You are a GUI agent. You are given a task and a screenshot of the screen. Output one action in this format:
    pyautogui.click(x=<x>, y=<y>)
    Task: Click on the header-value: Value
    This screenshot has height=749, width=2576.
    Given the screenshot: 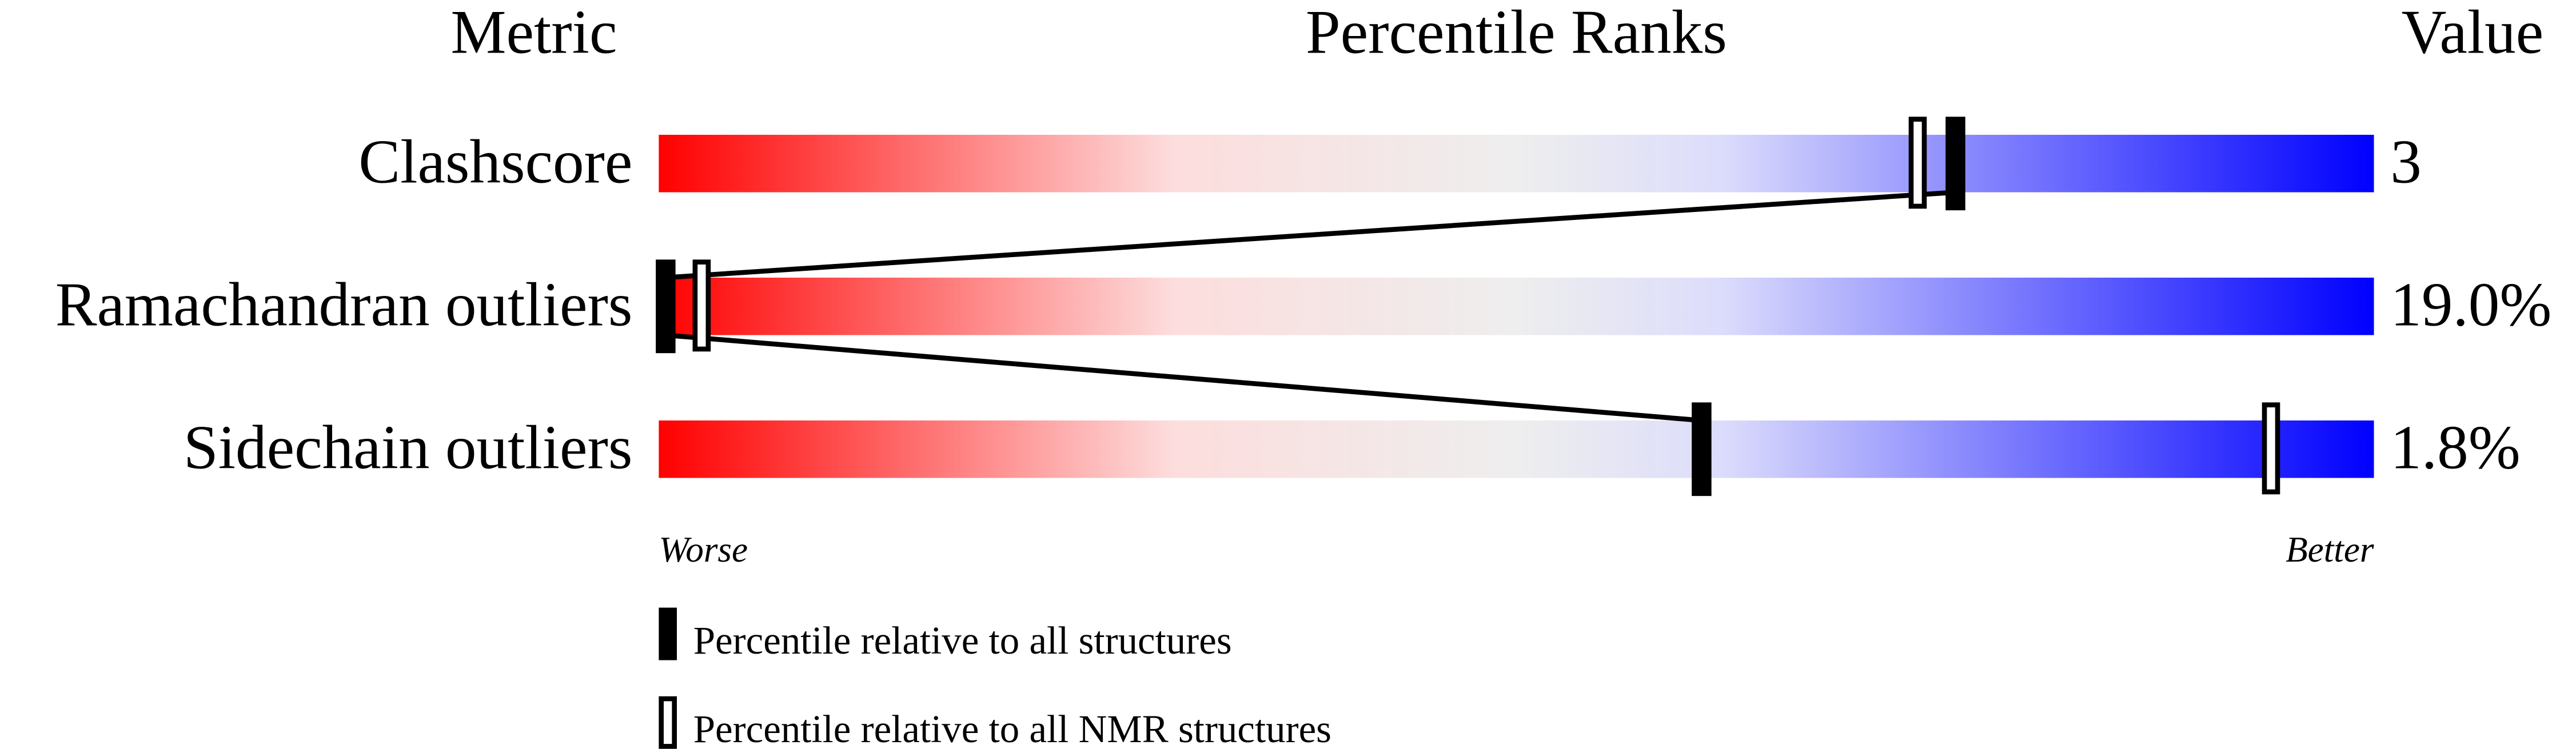 What is the action you would take?
    pyautogui.click(x=2473, y=33)
    